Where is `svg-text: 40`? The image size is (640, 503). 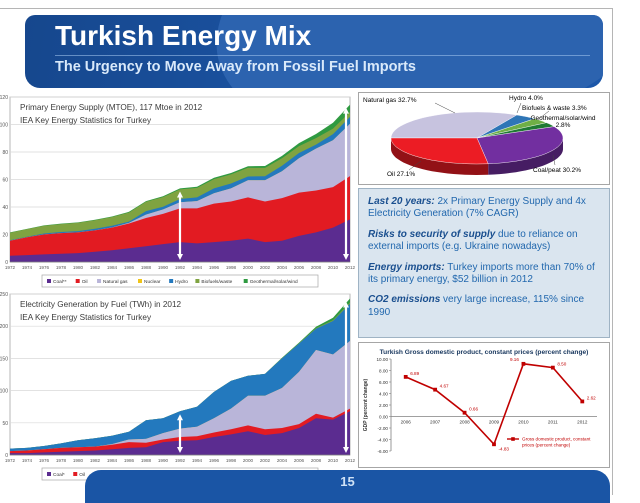 svg-text: 40 is located at coordinates (5, 208).